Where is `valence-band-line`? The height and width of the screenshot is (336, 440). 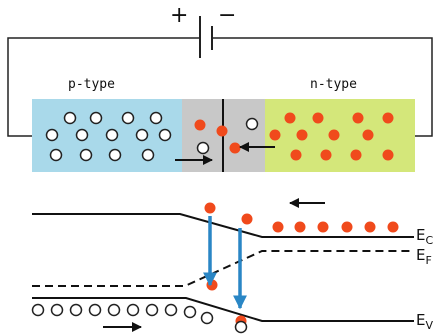
valence-band-line is located at coordinates (223, 309).